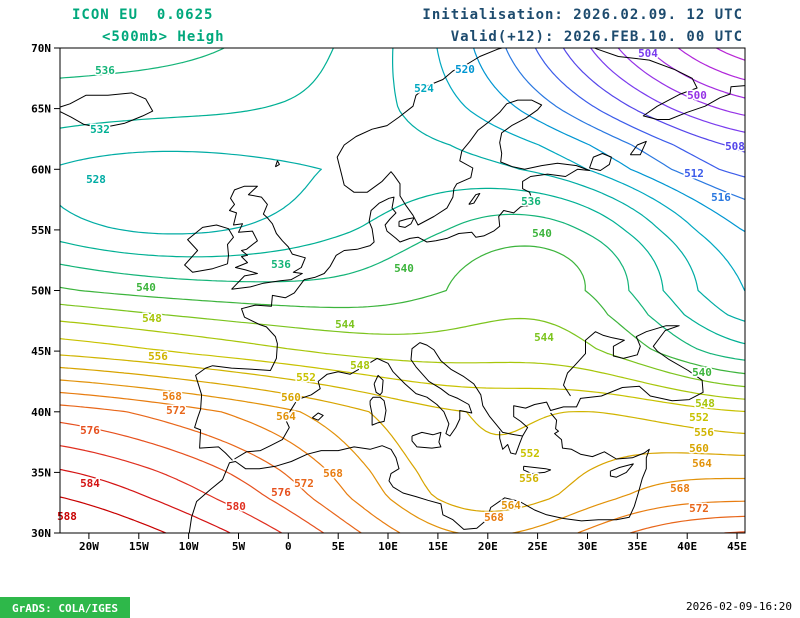  What do you see at coordinates (41, 109) in the screenshot?
I see `lat-tick-label: 65N` at bounding box center [41, 109].